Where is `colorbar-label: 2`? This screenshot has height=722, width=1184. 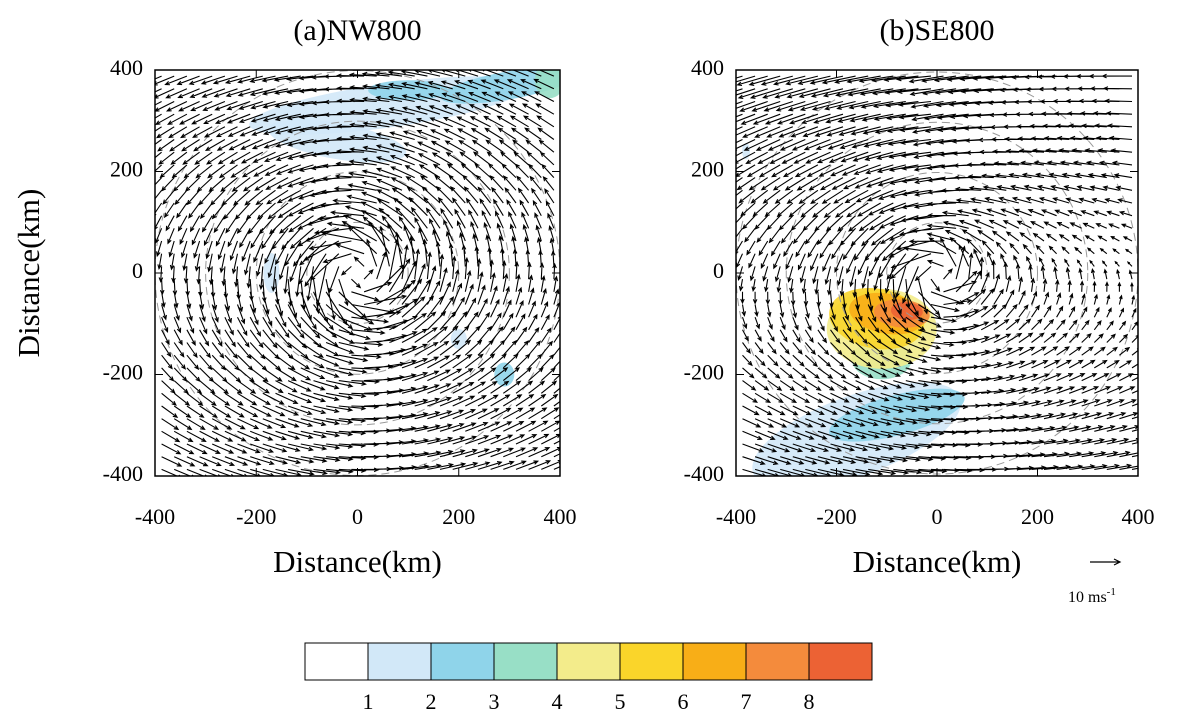
colorbar-label: 2 is located at coordinates (431, 701).